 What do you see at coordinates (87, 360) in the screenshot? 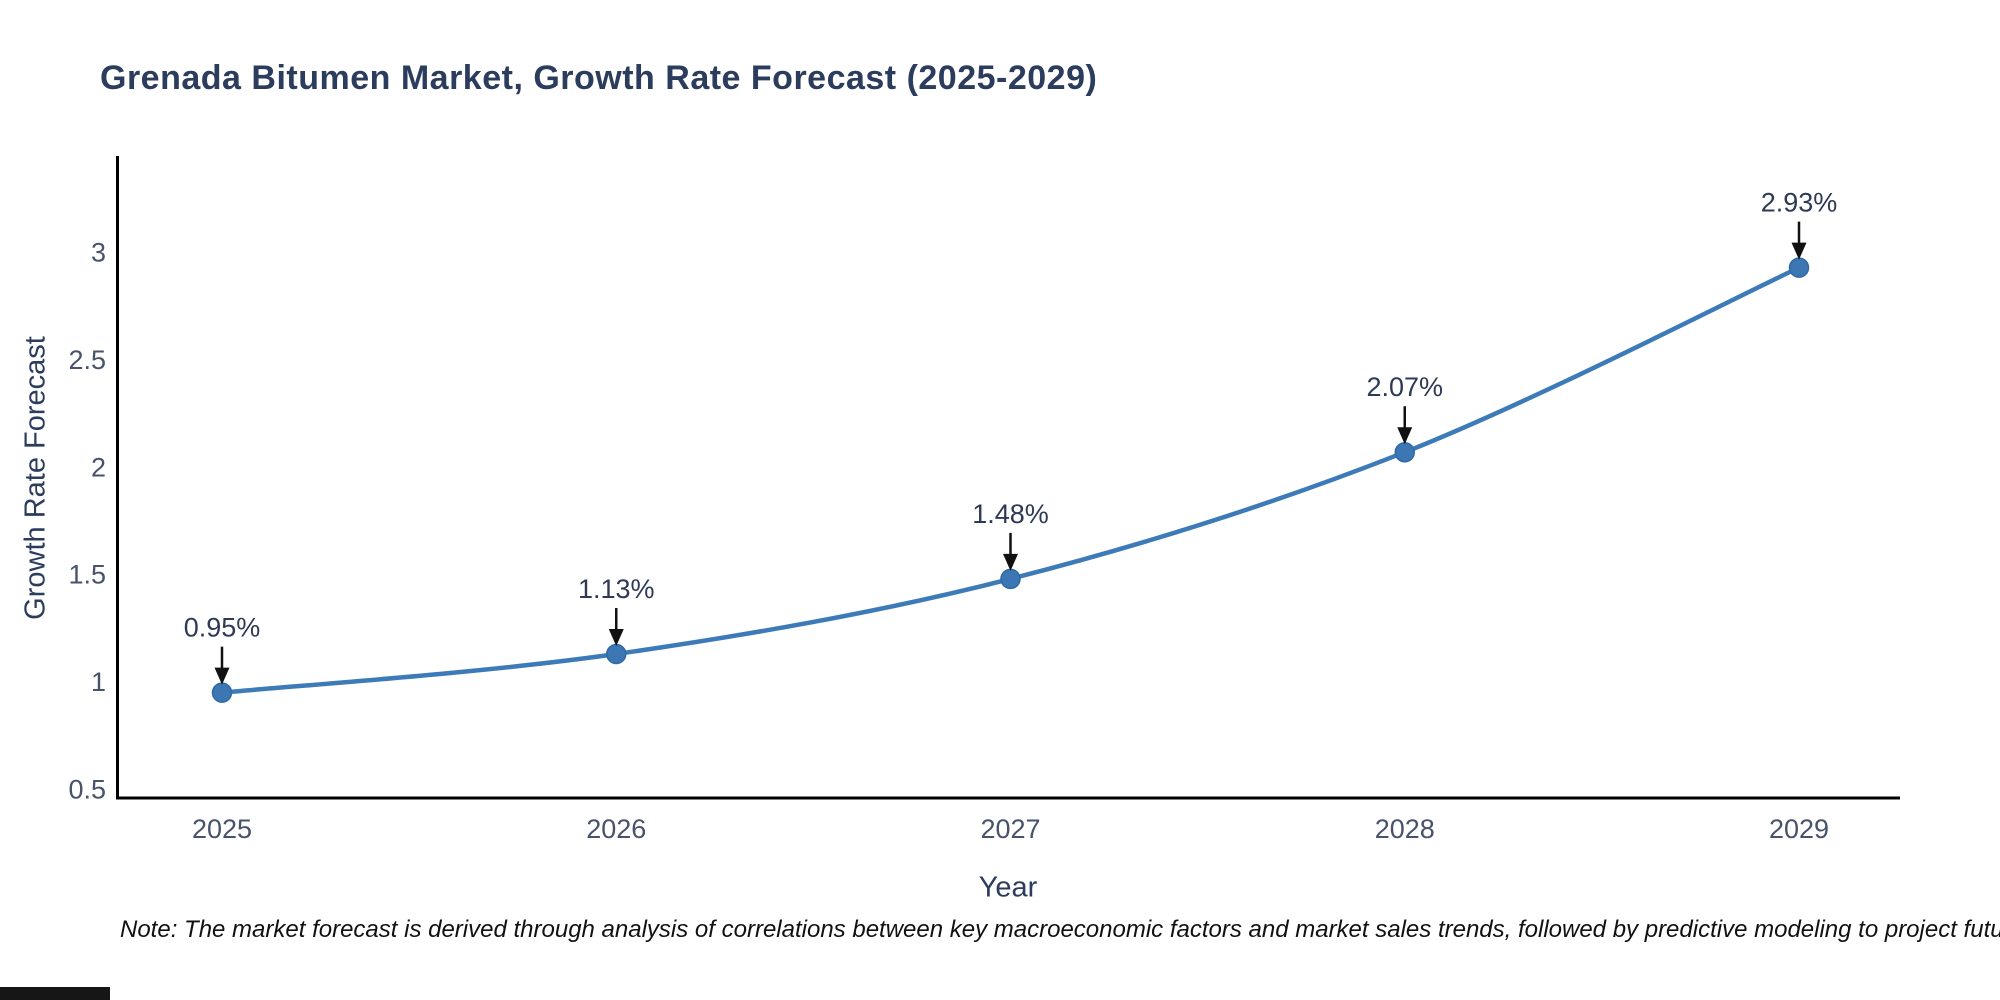
I see `y-tick-label: 2.5` at bounding box center [87, 360].